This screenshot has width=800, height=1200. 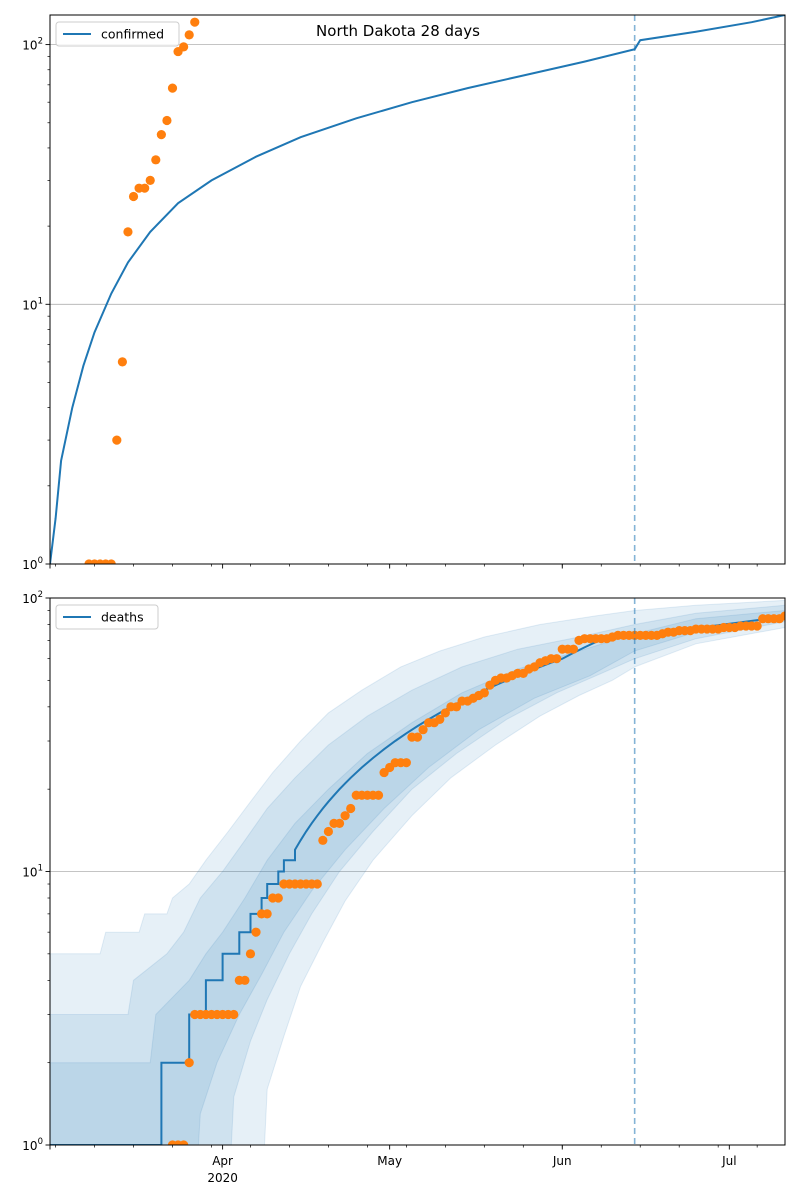 I want to click on legend: confirmed, so click(x=117, y=34).